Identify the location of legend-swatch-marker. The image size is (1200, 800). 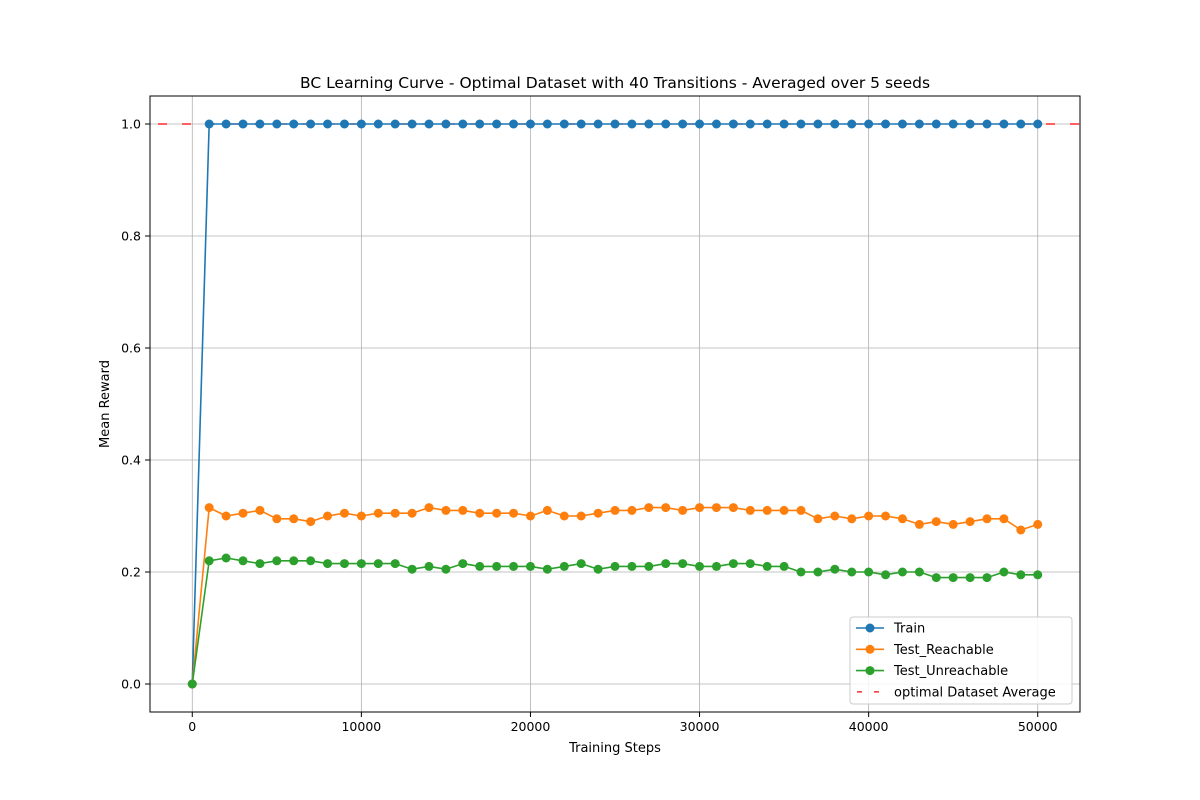
(870, 649).